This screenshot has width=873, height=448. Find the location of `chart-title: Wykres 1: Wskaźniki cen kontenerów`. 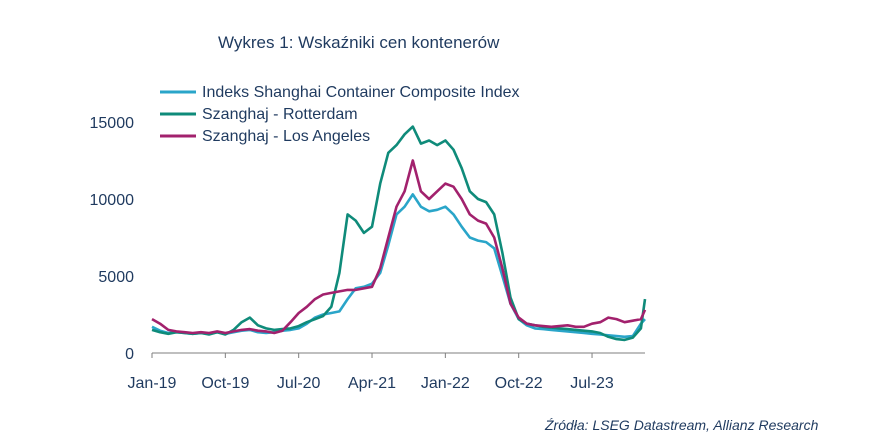

chart-title: Wykres 1: Wskaźniki cen kontenerów is located at coordinates (359, 42).